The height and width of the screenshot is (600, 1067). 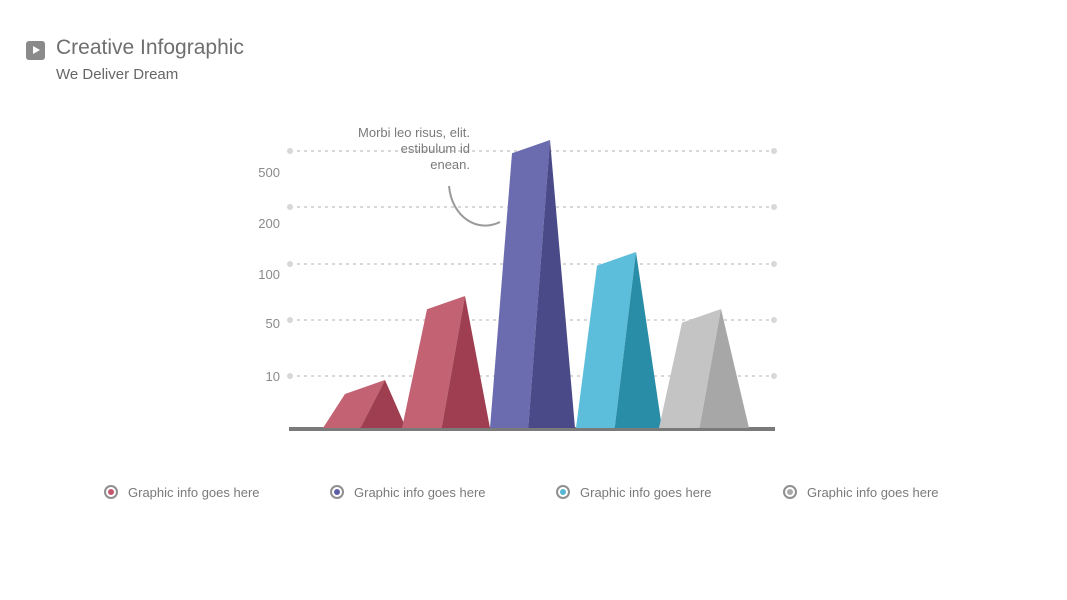 I want to click on page-subtitle: We Deliver Dream, so click(x=117, y=74).